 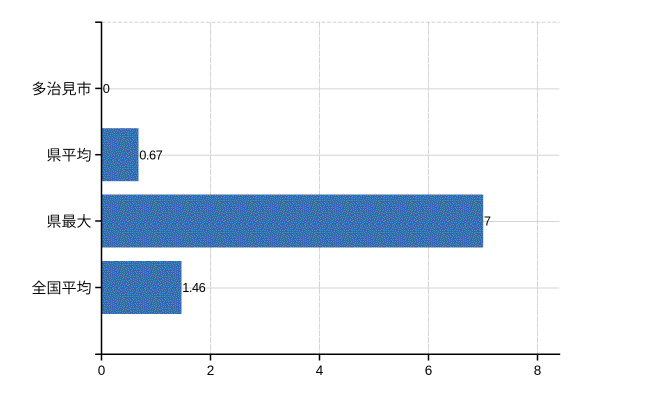 I want to click on svg-text: 2, so click(x=211, y=370).